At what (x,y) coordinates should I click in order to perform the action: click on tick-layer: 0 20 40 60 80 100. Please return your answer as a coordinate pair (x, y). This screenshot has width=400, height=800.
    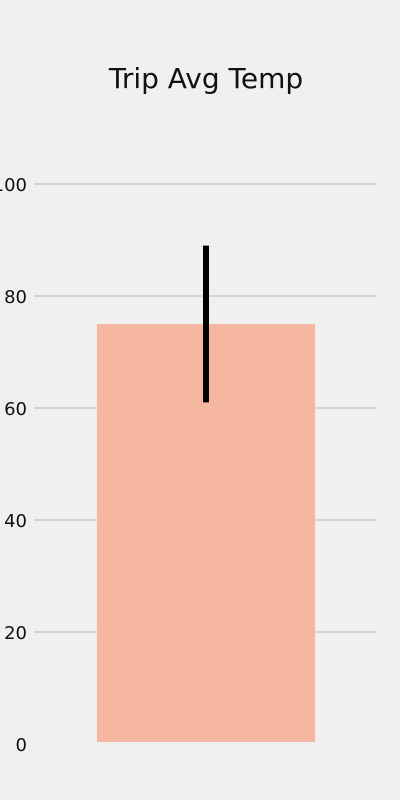
    Looking at the image, I should click on (13, 465).